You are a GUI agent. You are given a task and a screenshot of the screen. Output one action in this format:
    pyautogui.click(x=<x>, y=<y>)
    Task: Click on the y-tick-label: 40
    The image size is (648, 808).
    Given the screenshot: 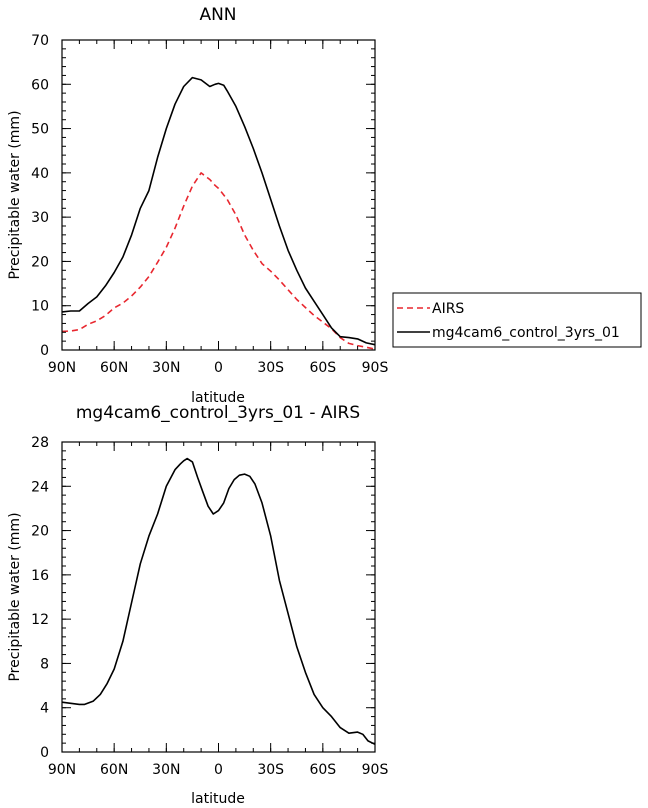 What is the action you would take?
    pyautogui.click(x=40, y=174)
    